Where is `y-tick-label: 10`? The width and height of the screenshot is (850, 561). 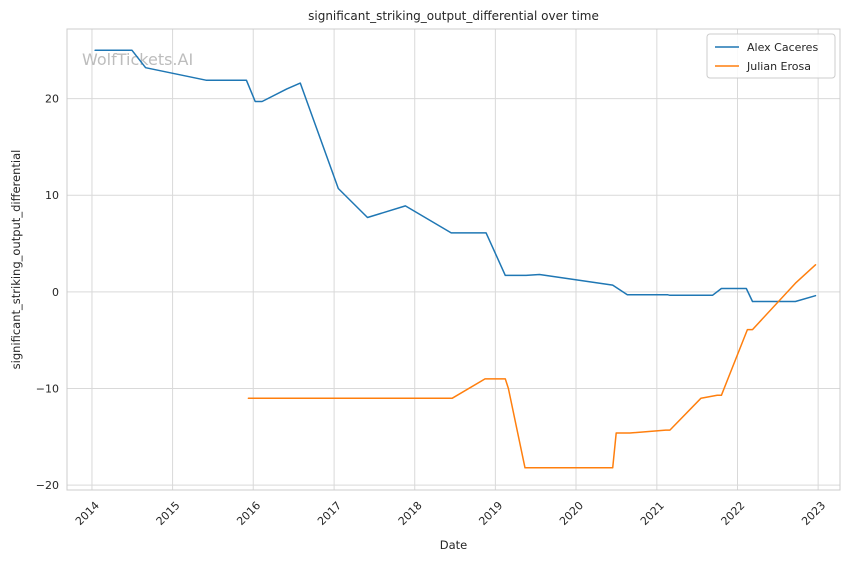 y-tick-label: 10 is located at coordinates (52, 195).